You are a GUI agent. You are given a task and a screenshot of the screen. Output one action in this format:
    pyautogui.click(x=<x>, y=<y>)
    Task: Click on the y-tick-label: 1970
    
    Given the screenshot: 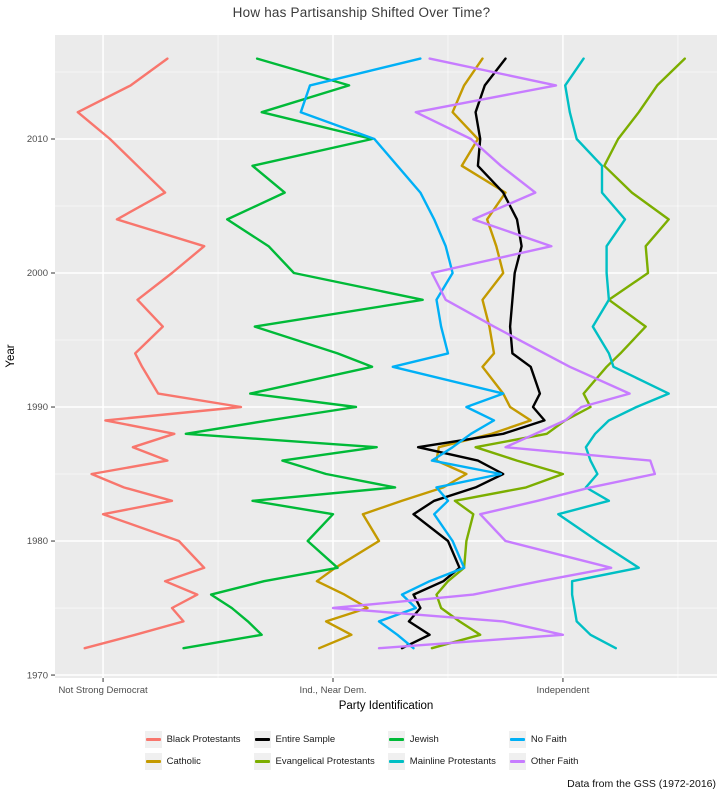 What is the action you would take?
    pyautogui.click(x=37, y=675)
    